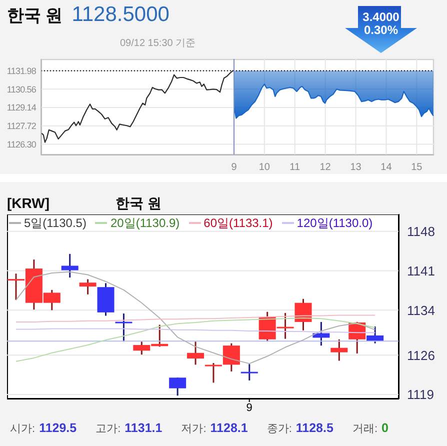  I want to click on x-tick-label: 11, so click(295, 168).